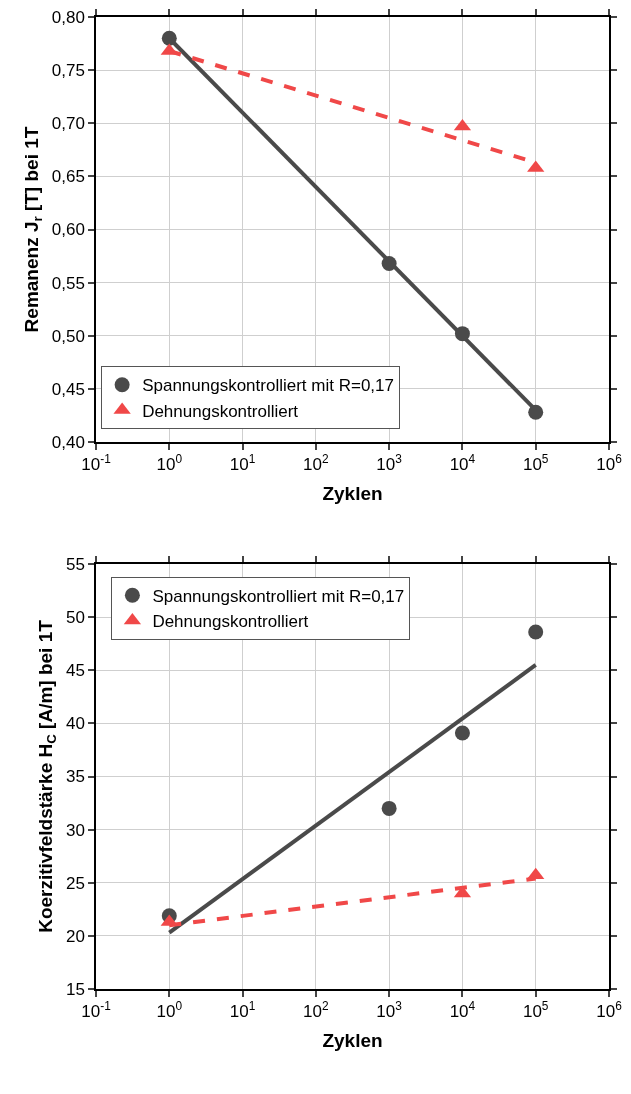 This screenshot has height=1094, width=631. I want to click on y-tick-label: 0,55, so click(68, 283).